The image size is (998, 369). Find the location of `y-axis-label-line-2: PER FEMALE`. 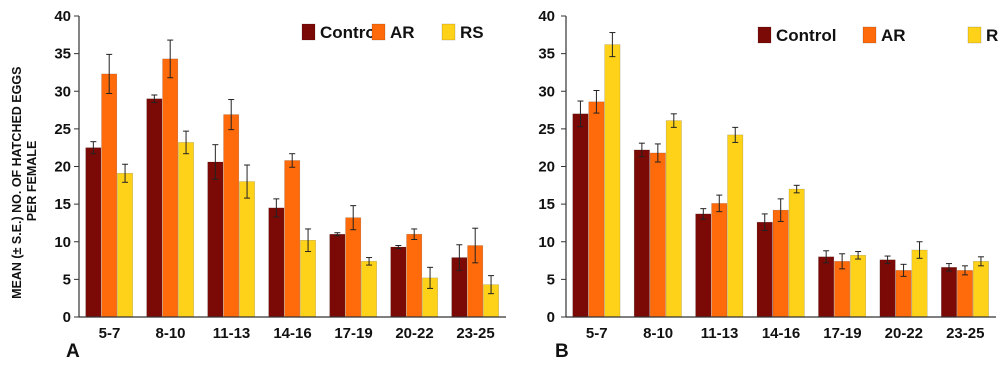

y-axis-label-line-2: PER FEMALE is located at coordinates (32, 181).